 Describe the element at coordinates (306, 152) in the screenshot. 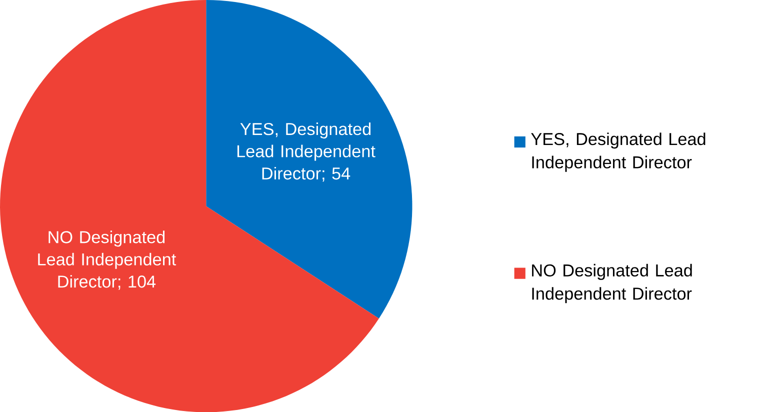

I see `data-label: YES, Designated Lead Independent Director; 54` at that location.